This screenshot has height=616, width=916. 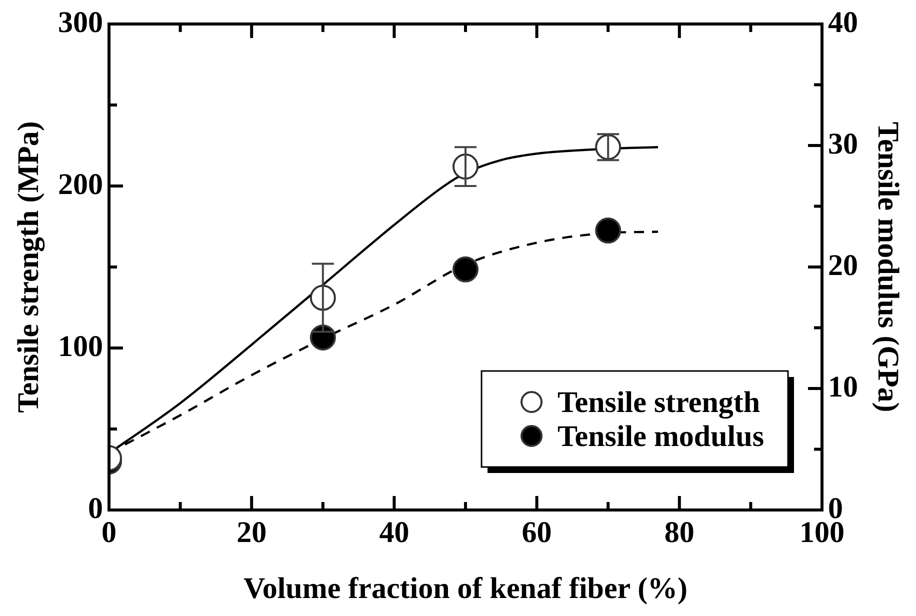 I want to click on y2-tick-label: 20, so click(x=843, y=265).